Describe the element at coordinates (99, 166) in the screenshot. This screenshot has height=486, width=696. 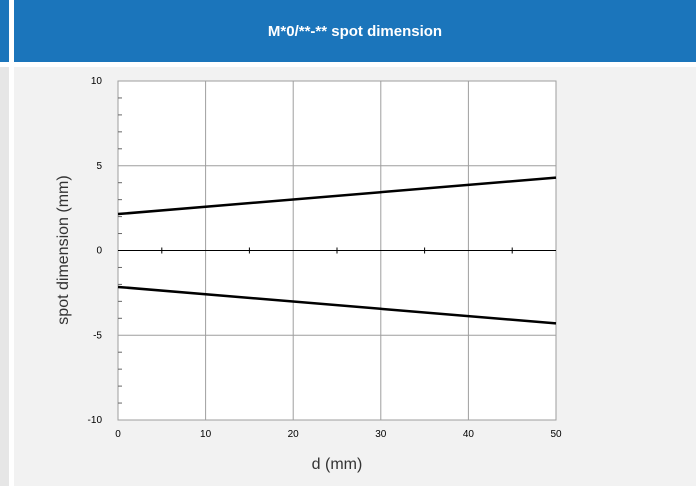
I see `y-tick-label-1: 5` at that location.